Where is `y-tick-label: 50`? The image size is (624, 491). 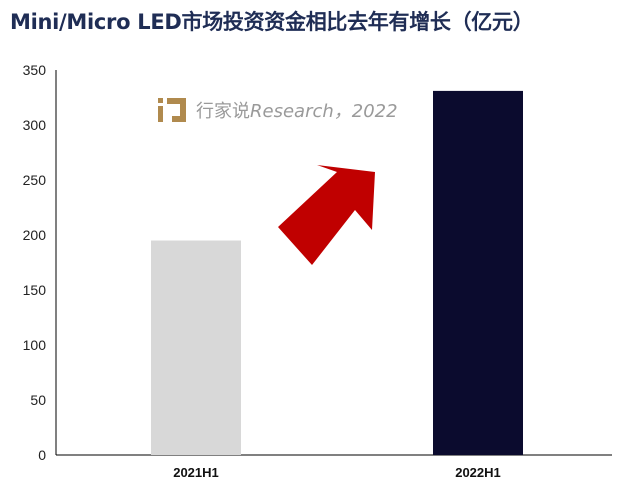
y-tick-label: 50 is located at coordinates (38, 400).